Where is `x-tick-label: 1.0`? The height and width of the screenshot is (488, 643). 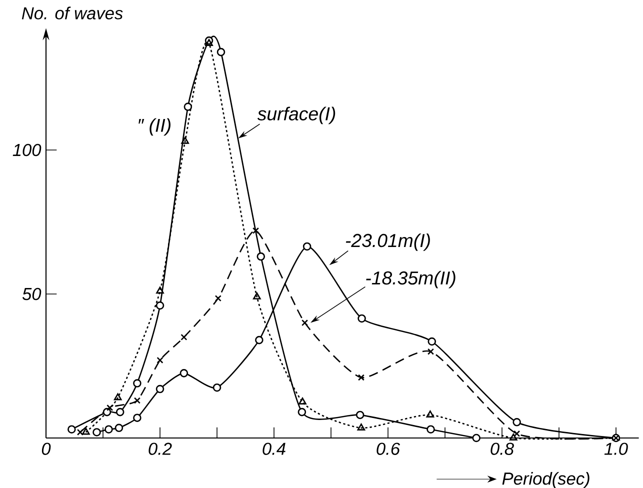 x-tick-label: 1.0 is located at coordinates (616, 448).